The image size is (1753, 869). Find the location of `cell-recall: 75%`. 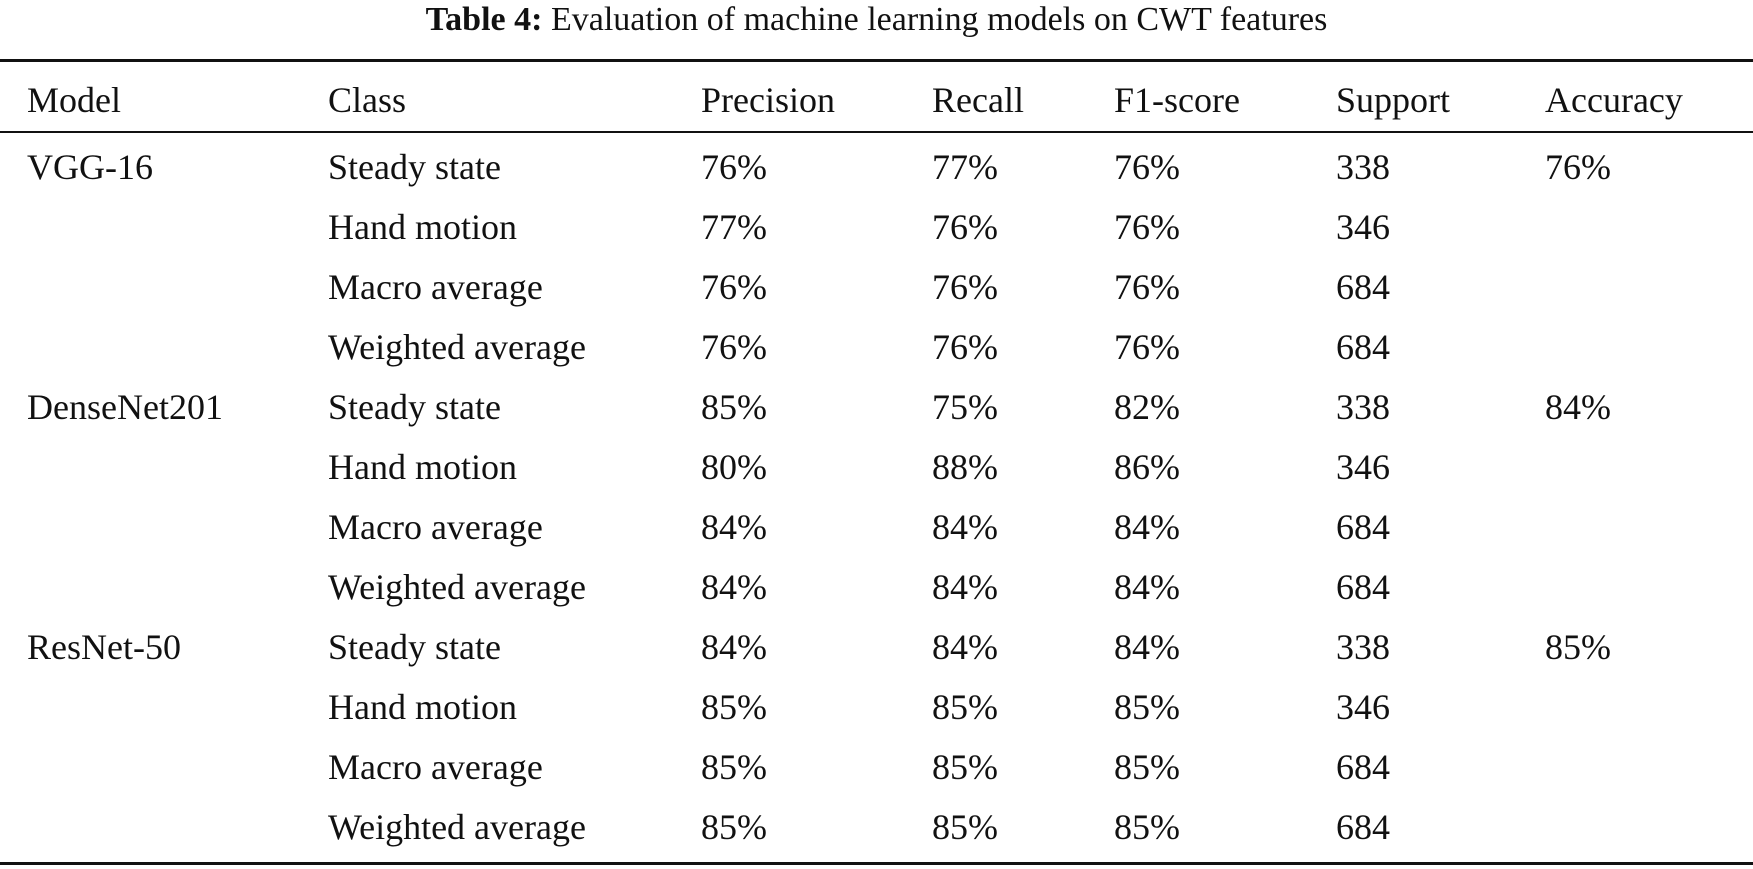

cell-recall: 75% is located at coordinates (965, 407).